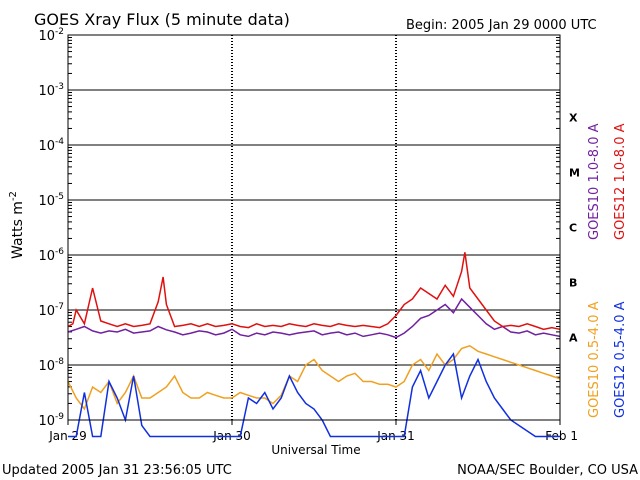 The width and height of the screenshot is (640, 480). Describe the element at coordinates (561, 436) in the screenshot. I see `x-tick-label: Feb 1` at that location.